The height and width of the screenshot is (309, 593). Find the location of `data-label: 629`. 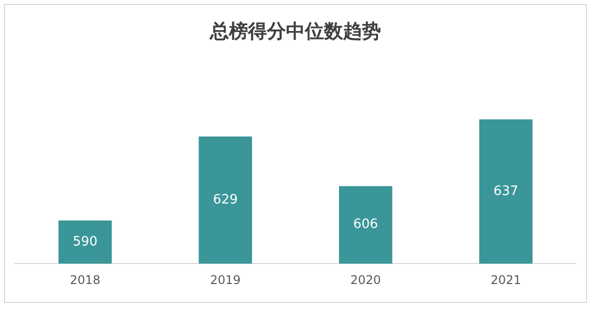

data-label: 629 is located at coordinates (225, 200).